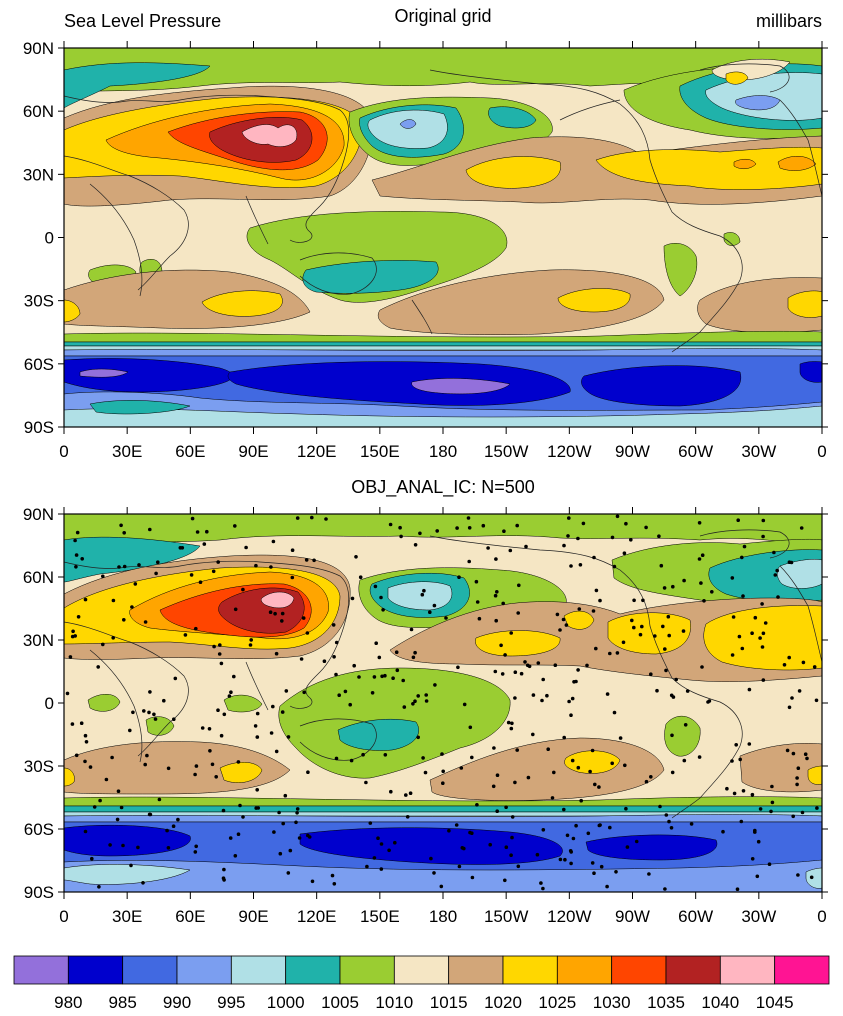 The image size is (843, 1016). Describe the element at coordinates (39, 766) in the screenshot. I see `bottom-lat-label: 30S` at that location.